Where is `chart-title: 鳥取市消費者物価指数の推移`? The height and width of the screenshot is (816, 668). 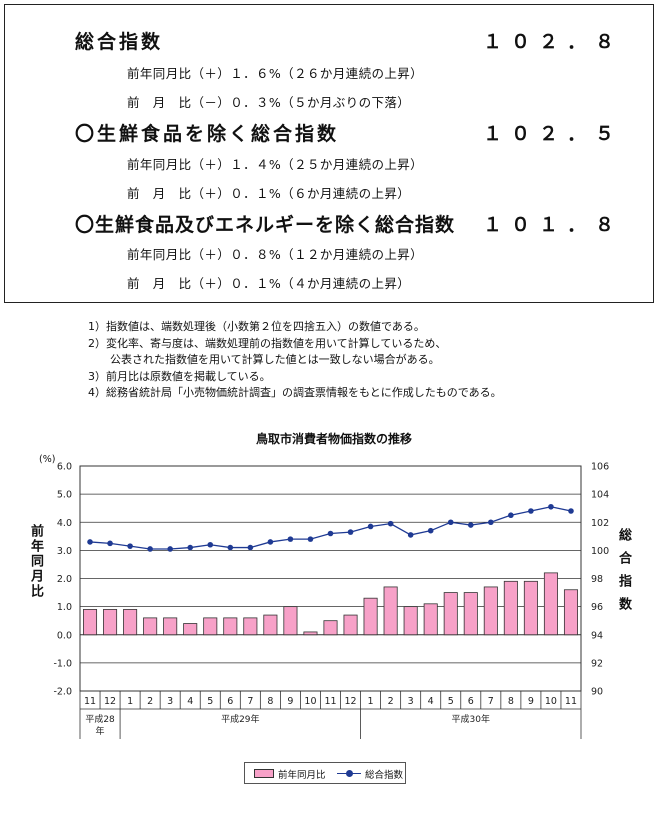
chart-title: 鳥取市消費者物価指数の推移 is located at coordinates (333, 439).